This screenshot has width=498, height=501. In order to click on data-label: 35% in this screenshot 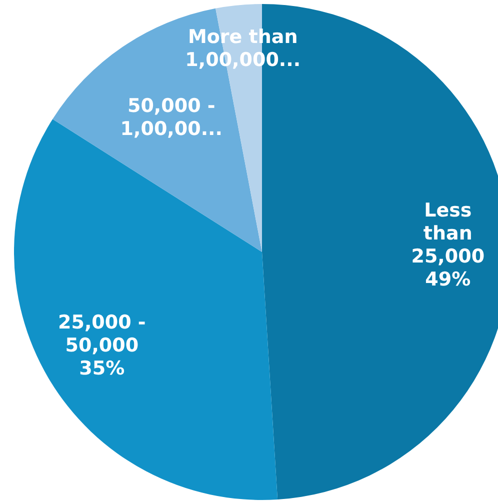, I will do `click(102, 369)`.